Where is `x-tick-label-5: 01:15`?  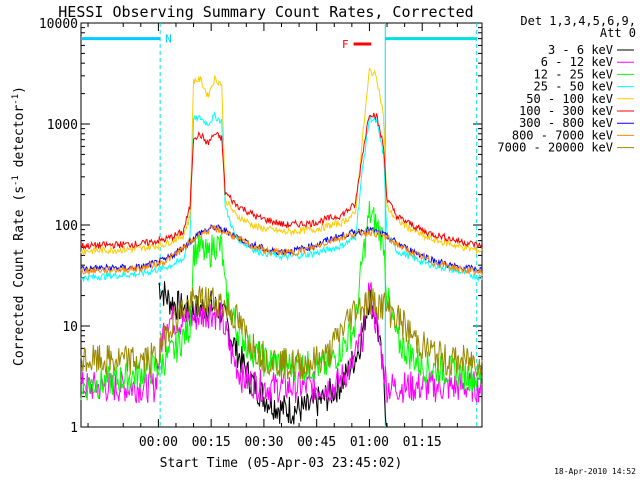
x-tick-label-5: 01:15 is located at coordinates (422, 442).